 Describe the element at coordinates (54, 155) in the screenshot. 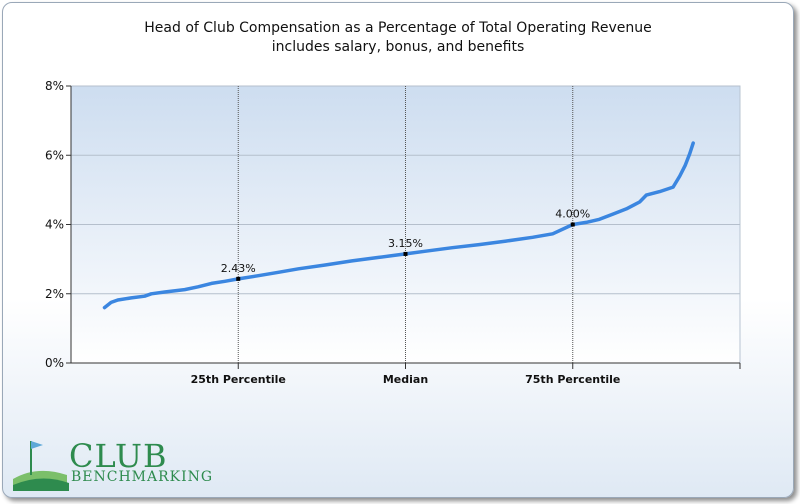

I see `y-tick-label: 6%` at that location.